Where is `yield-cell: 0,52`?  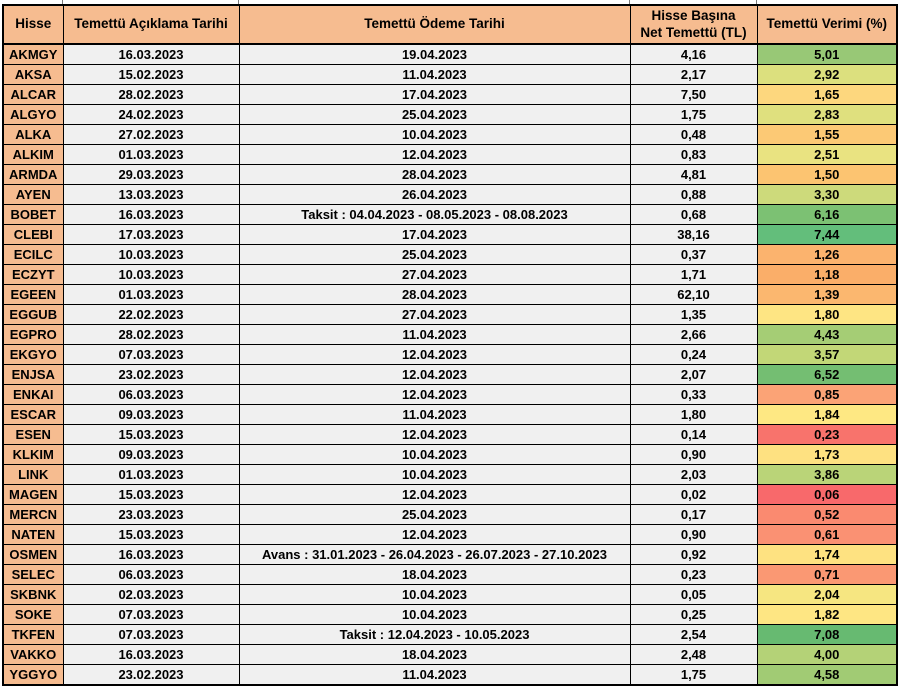
yield-cell: 0,52 is located at coordinates (827, 514).